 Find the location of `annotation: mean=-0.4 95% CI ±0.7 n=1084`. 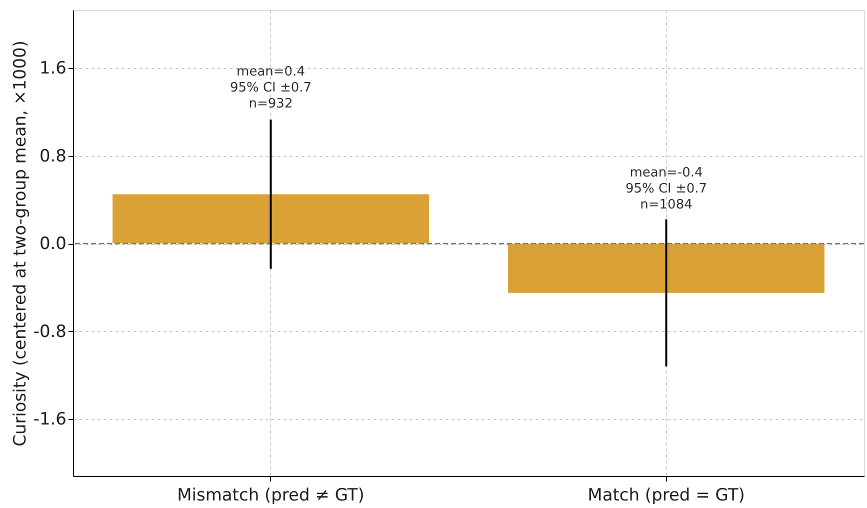

annotation: mean=-0.4 95% CI ±0.7 n=1084 is located at coordinates (666, 188).